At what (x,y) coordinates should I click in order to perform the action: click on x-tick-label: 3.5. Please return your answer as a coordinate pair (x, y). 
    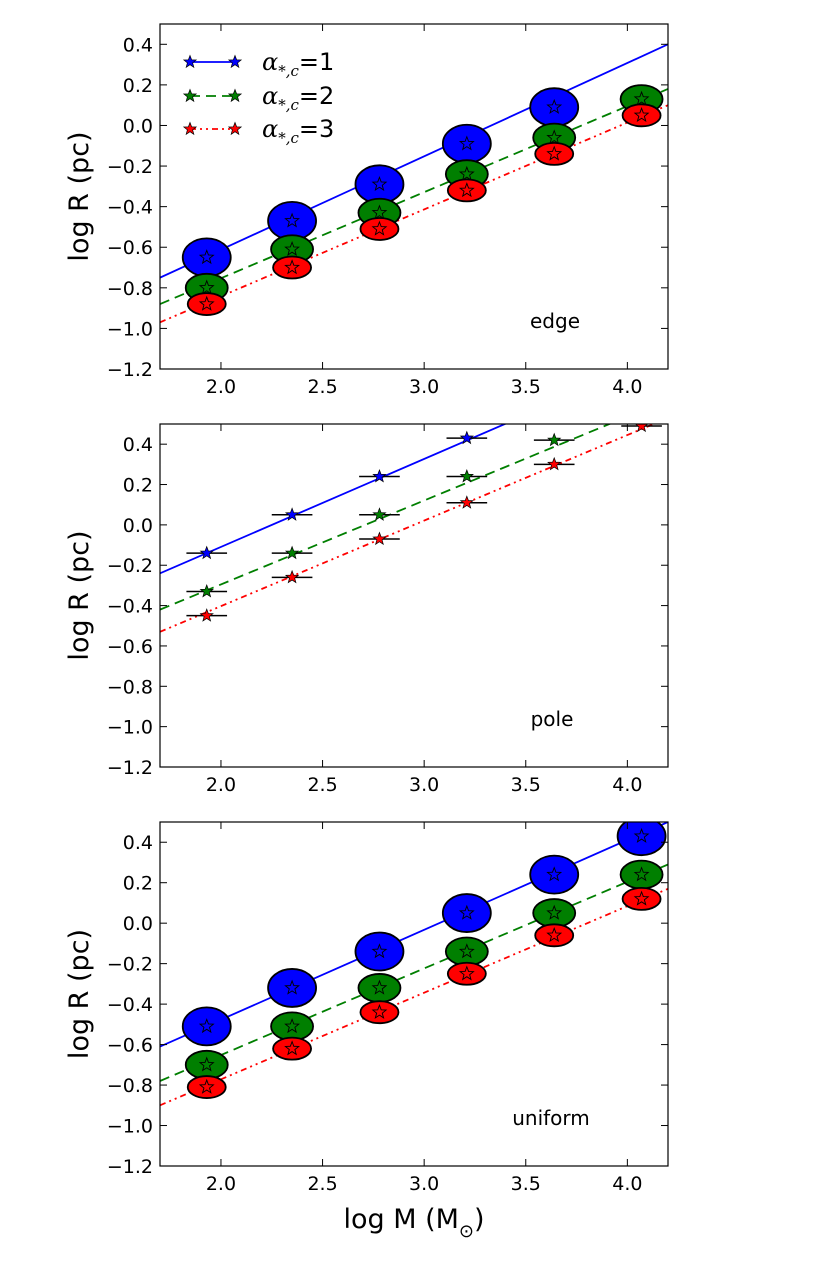
    Looking at the image, I should click on (526, 785).